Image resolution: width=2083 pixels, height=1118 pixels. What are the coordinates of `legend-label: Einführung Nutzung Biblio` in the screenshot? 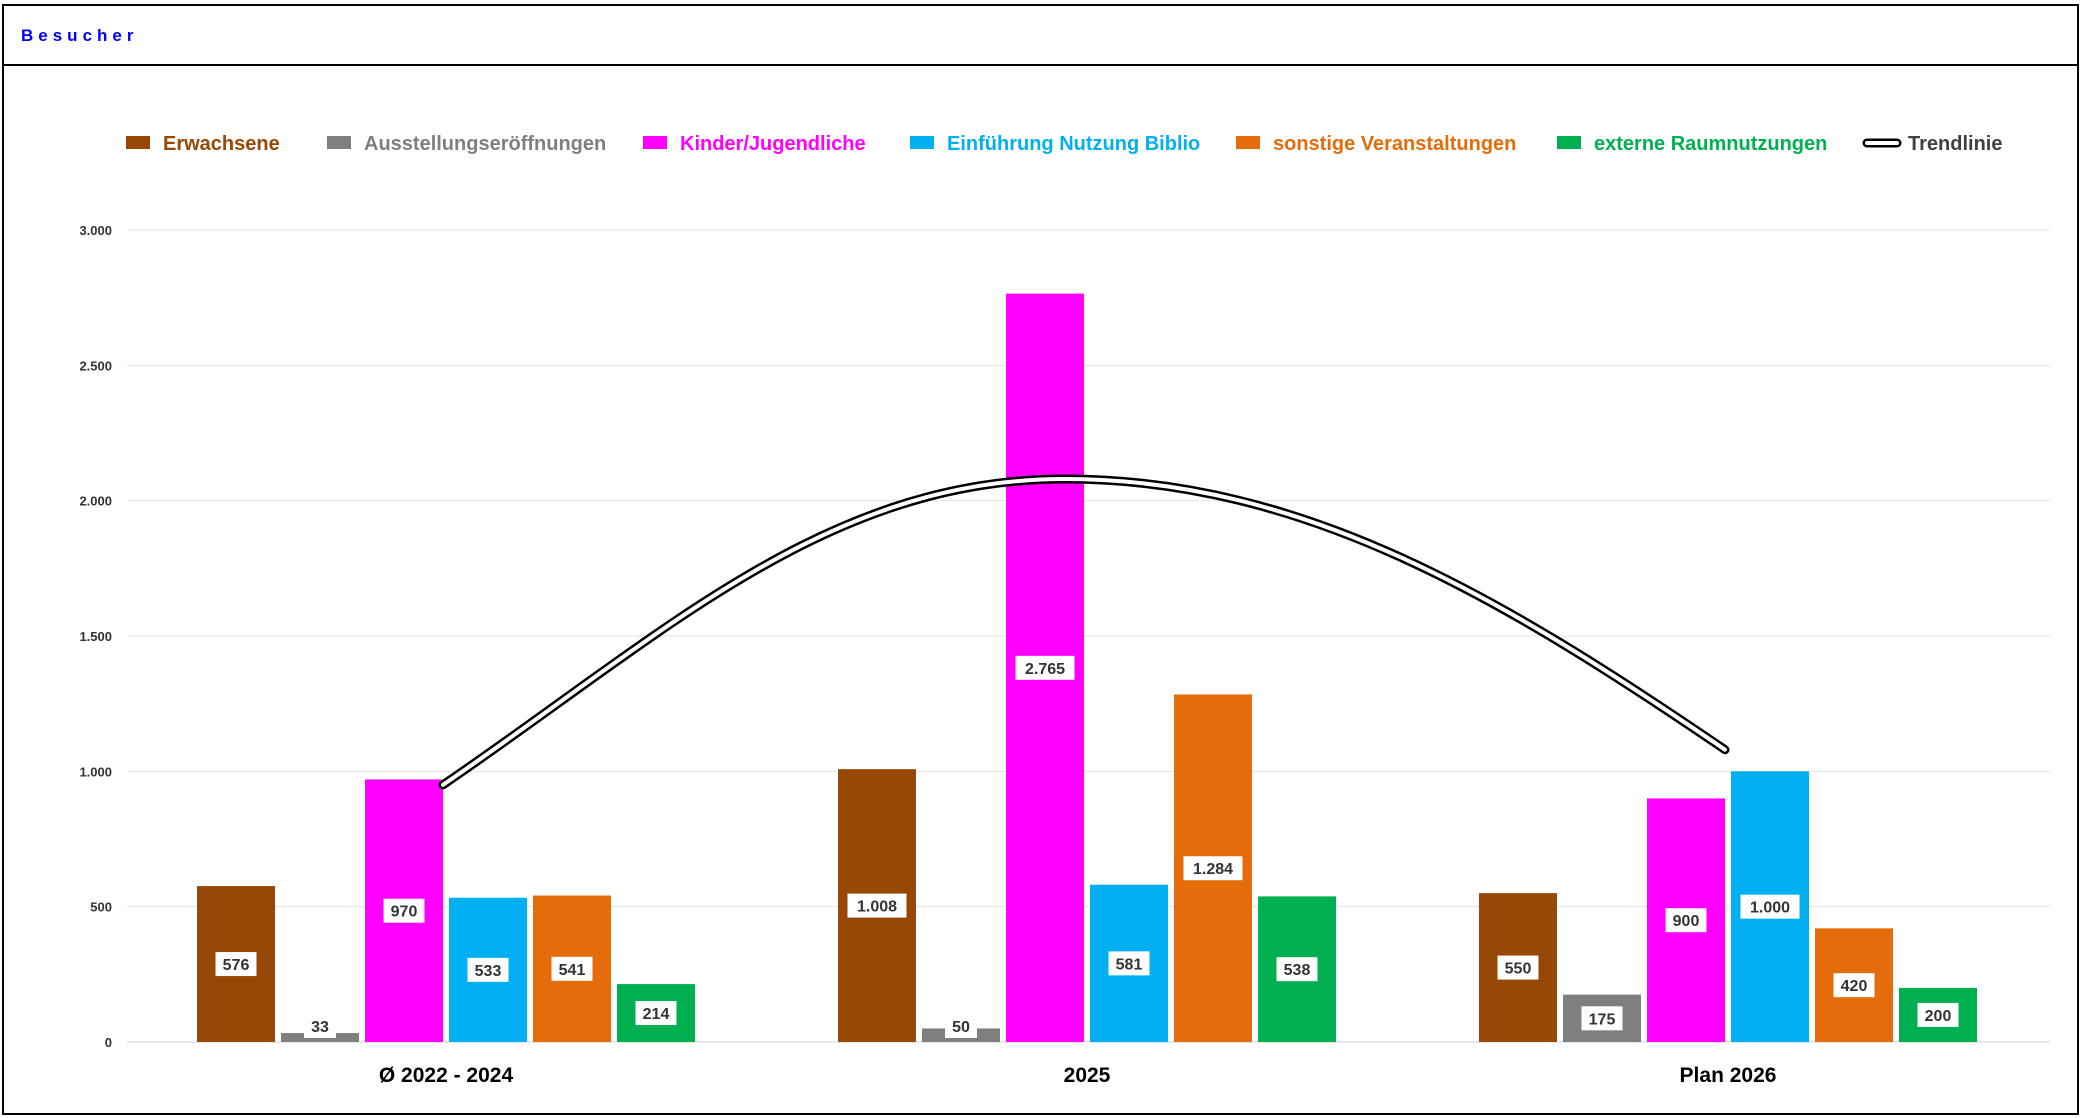 It's located at (1073, 144).